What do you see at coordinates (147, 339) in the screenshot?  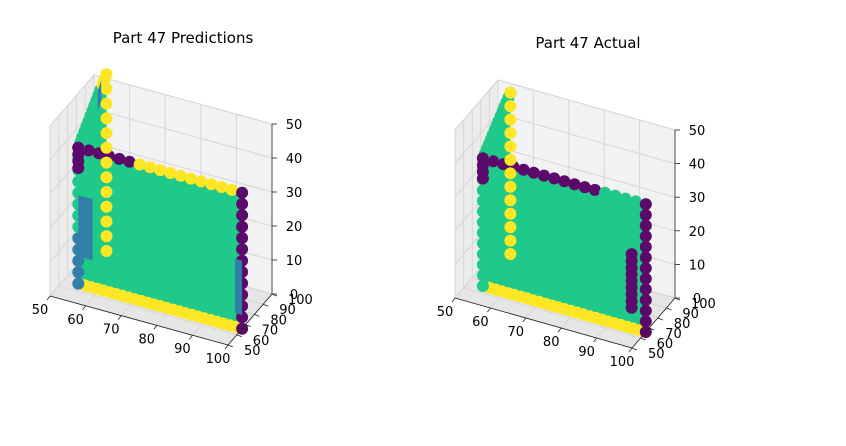 I see `x-tick-label: 80` at bounding box center [147, 339].